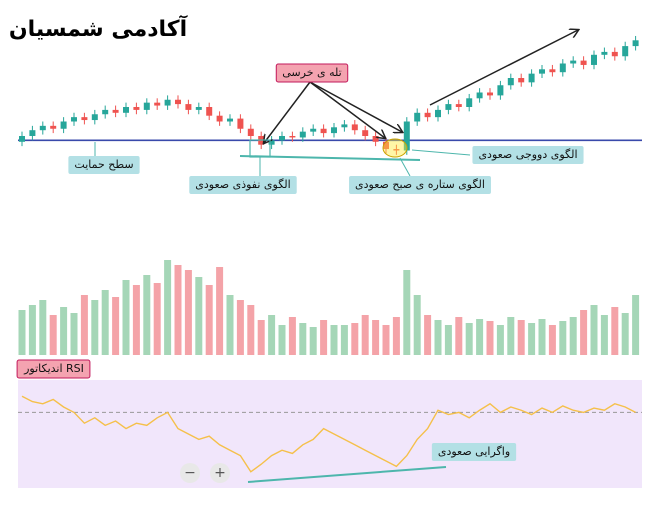 The image size is (660, 512). I want to click on annotation: تله ی خرسی, so click(312, 73).